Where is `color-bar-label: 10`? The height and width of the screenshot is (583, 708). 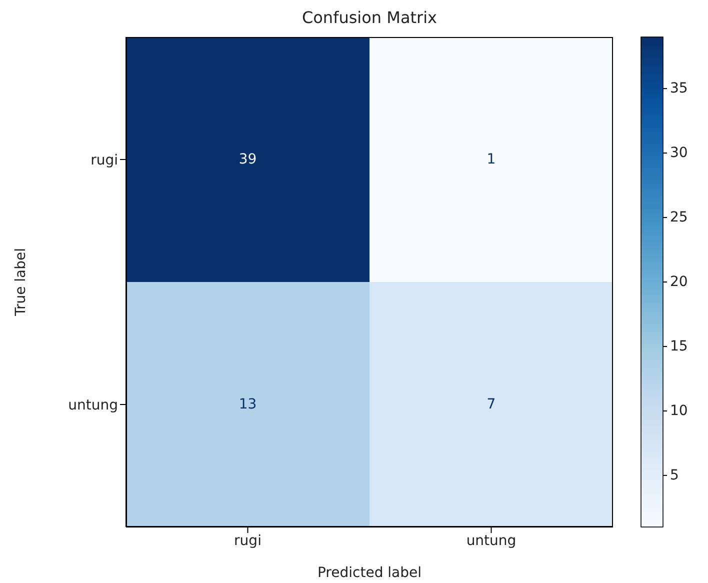
color-bar-label: 10 is located at coordinates (679, 410).